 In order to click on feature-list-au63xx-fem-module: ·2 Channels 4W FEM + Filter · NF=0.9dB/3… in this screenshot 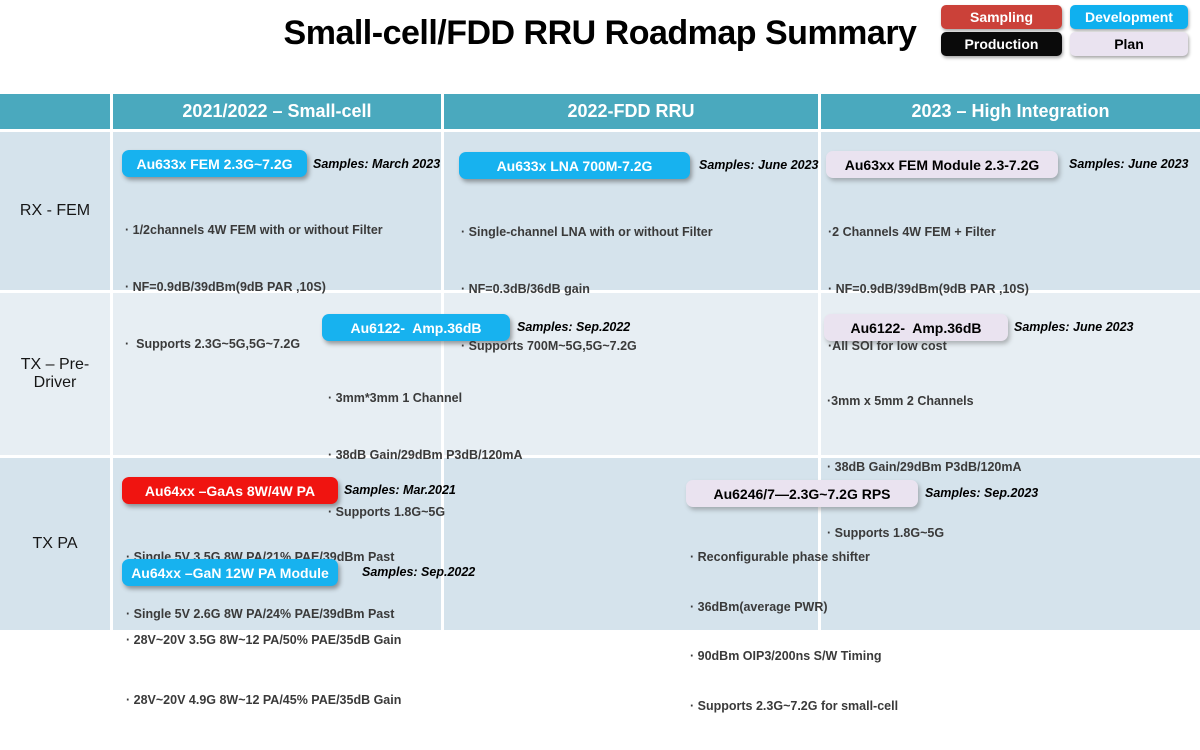, I will do `click(928, 289)`.